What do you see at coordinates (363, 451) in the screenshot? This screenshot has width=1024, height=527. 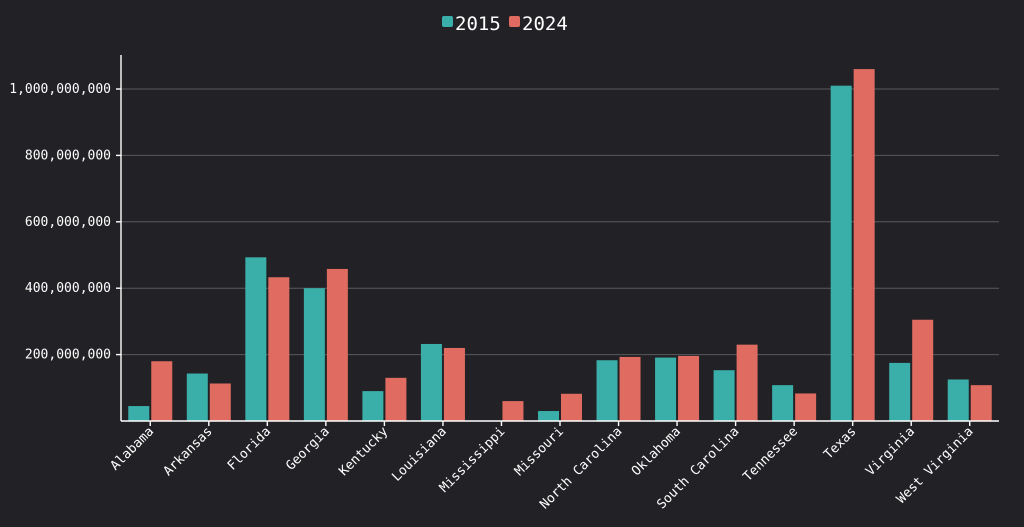 I see `x-tick-label: Kentucky` at bounding box center [363, 451].